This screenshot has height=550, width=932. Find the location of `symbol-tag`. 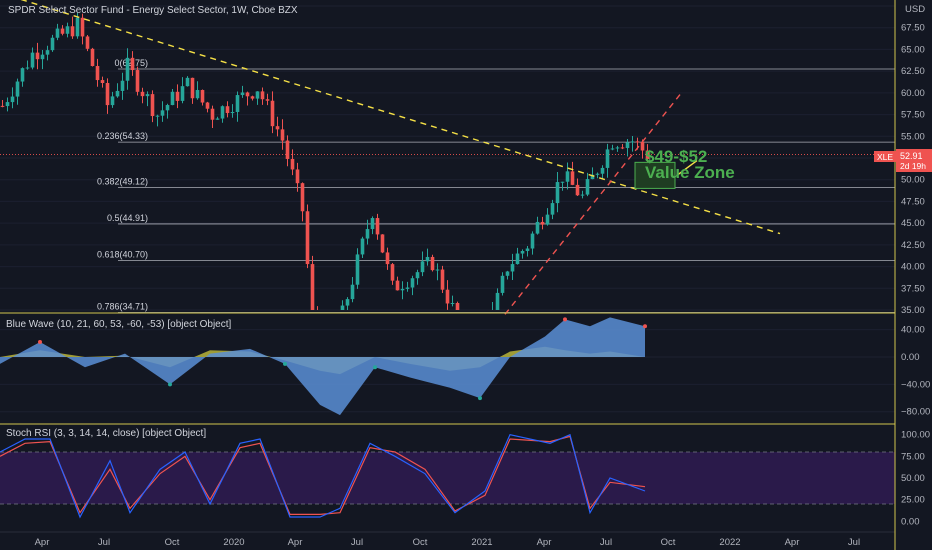

symbol-tag is located at coordinates (885, 156).